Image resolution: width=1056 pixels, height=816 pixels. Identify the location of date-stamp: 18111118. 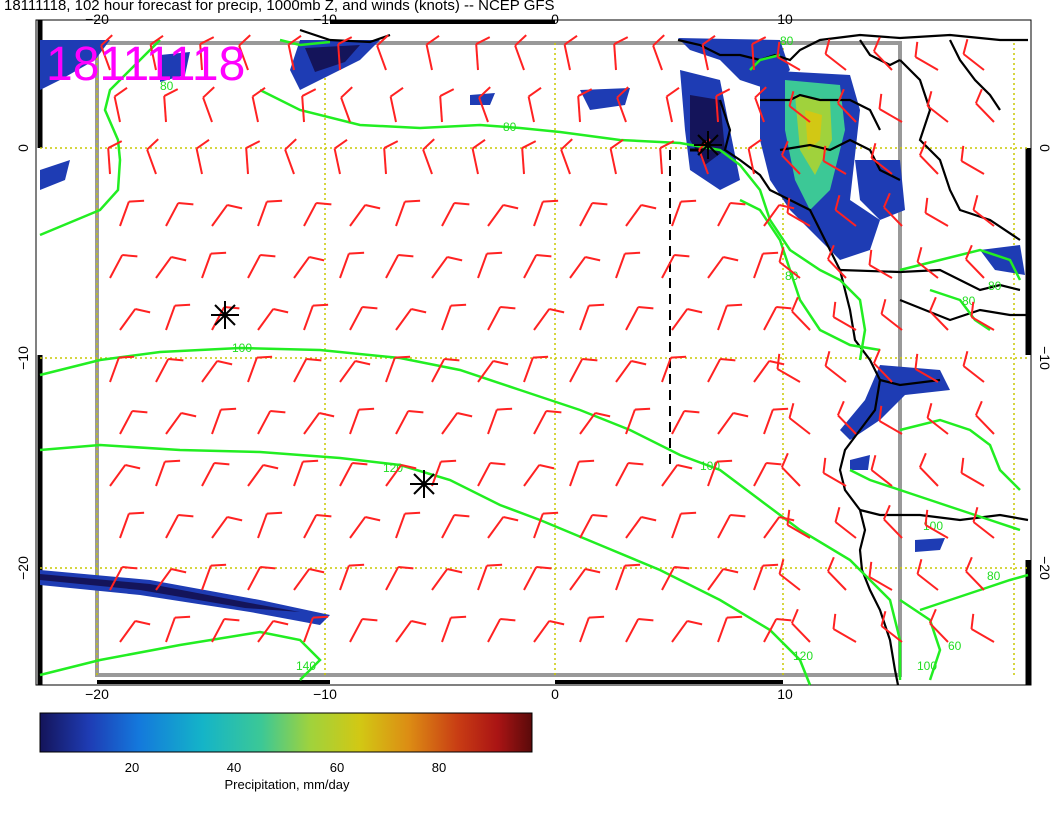
(145, 64).